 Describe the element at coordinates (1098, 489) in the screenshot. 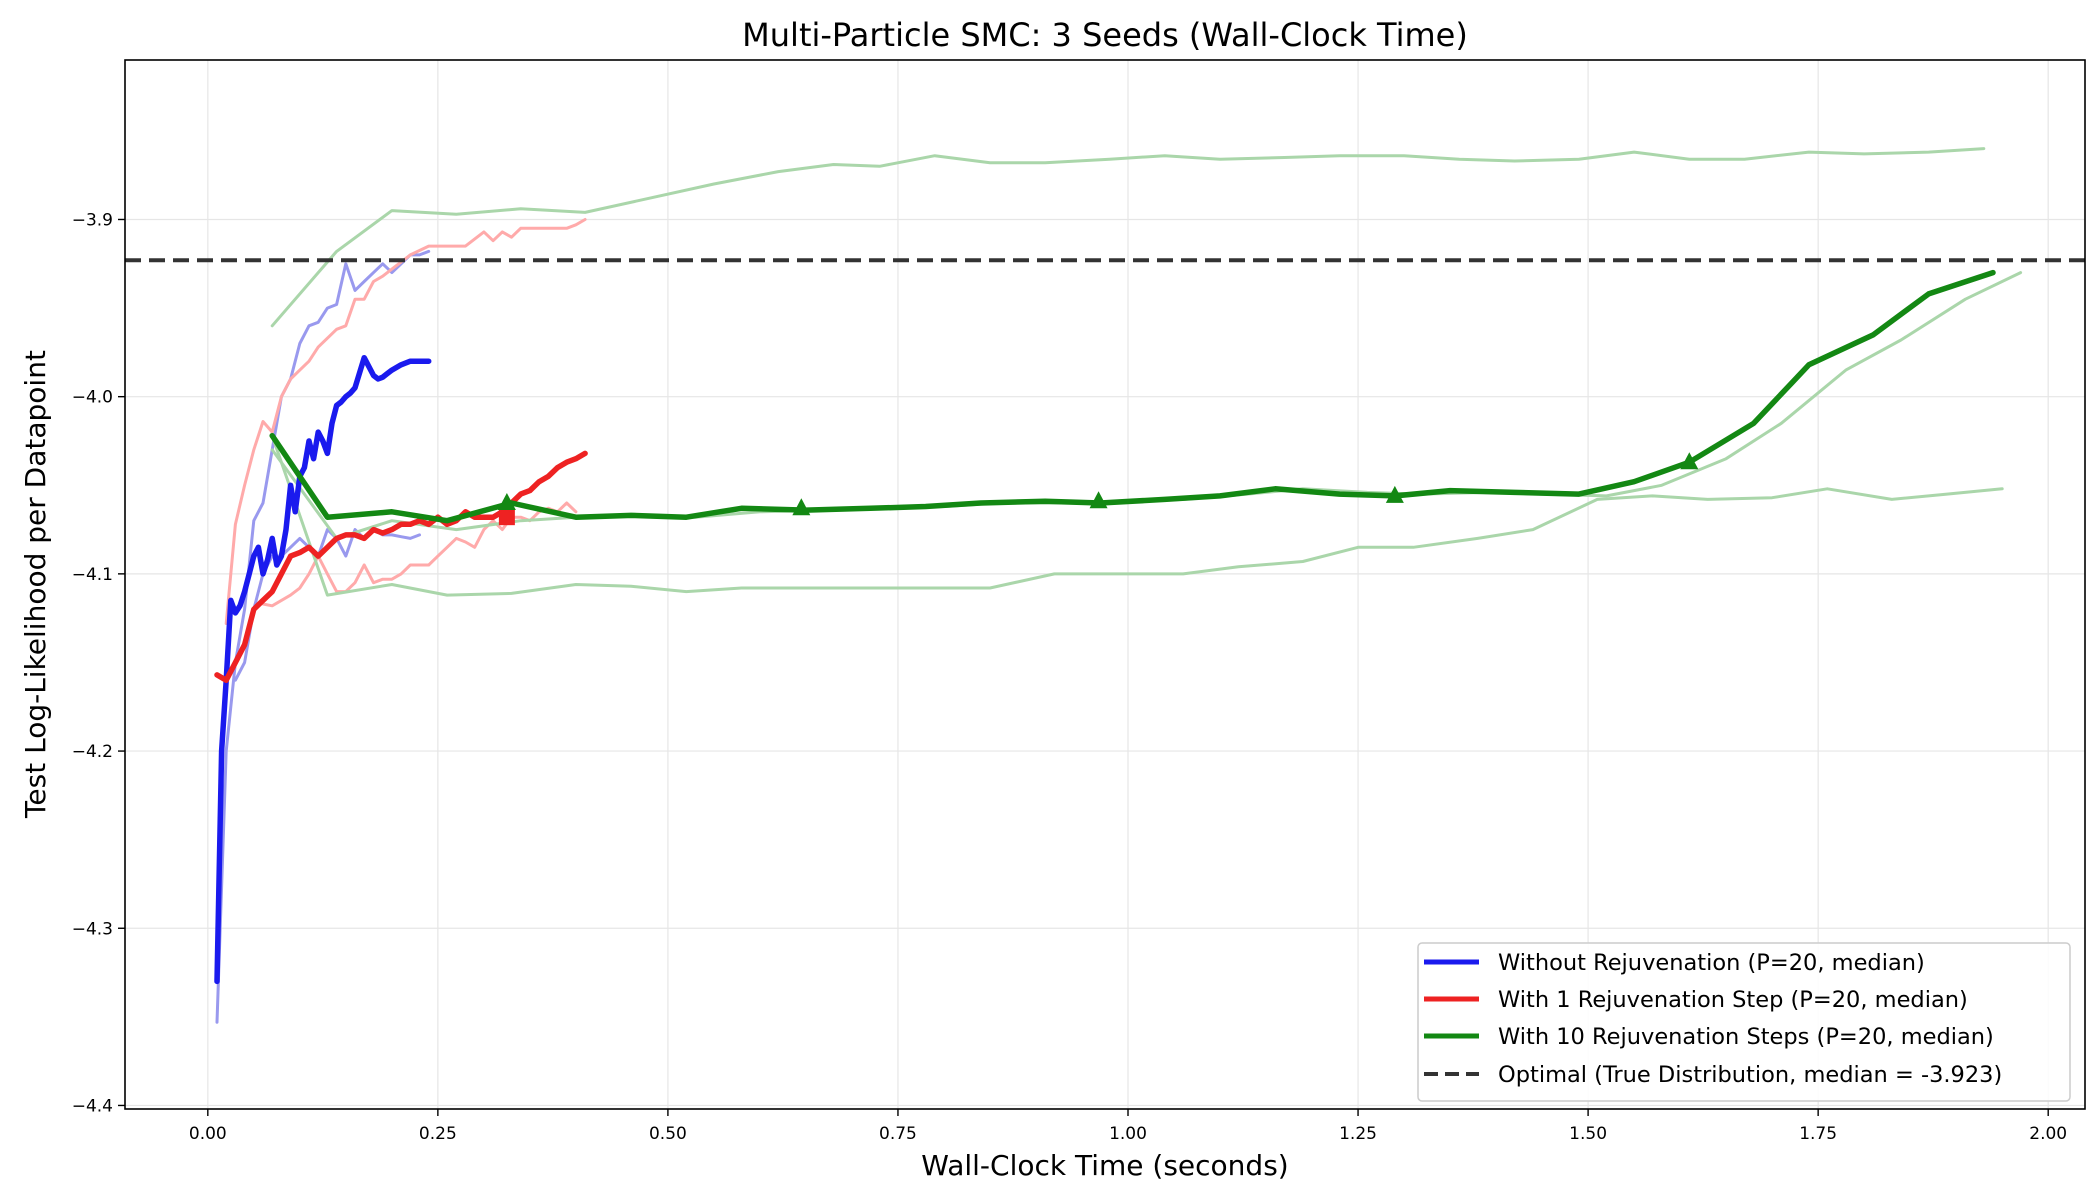

I see `markers` at that location.